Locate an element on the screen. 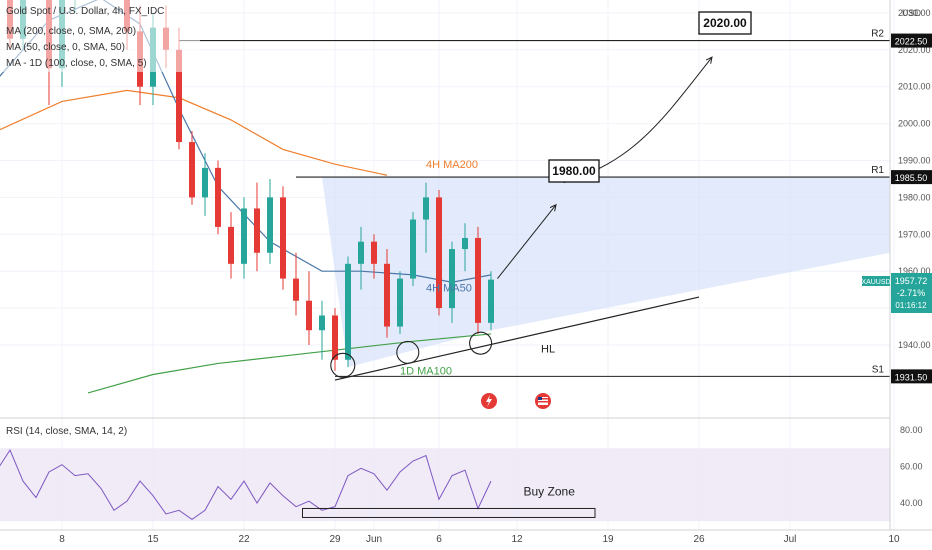 This screenshot has height=550, width=932. level-tag-text: 1931.50 is located at coordinates (911, 377).